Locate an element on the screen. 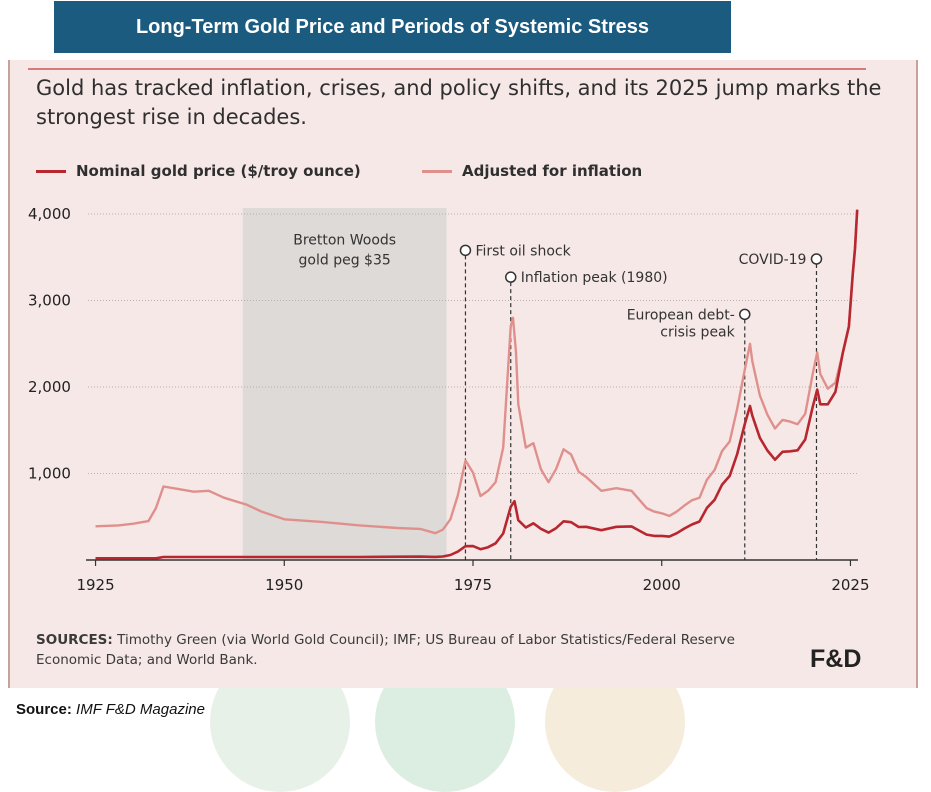 Image resolution: width=931 pixels, height=792 pixels. source-footer-label: Source: is located at coordinates (44, 709).